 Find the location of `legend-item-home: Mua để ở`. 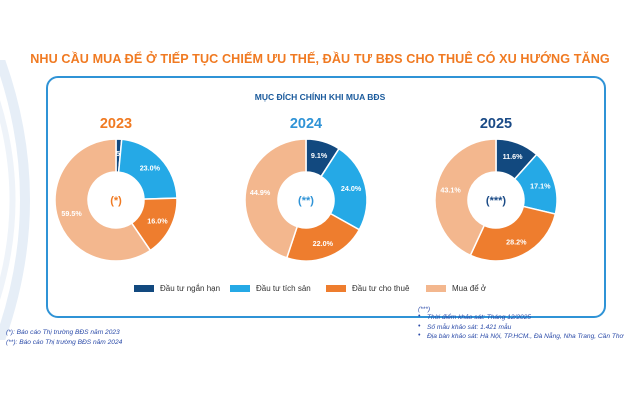

legend-item-home: Mua để ở is located at coordinates (456, 288).